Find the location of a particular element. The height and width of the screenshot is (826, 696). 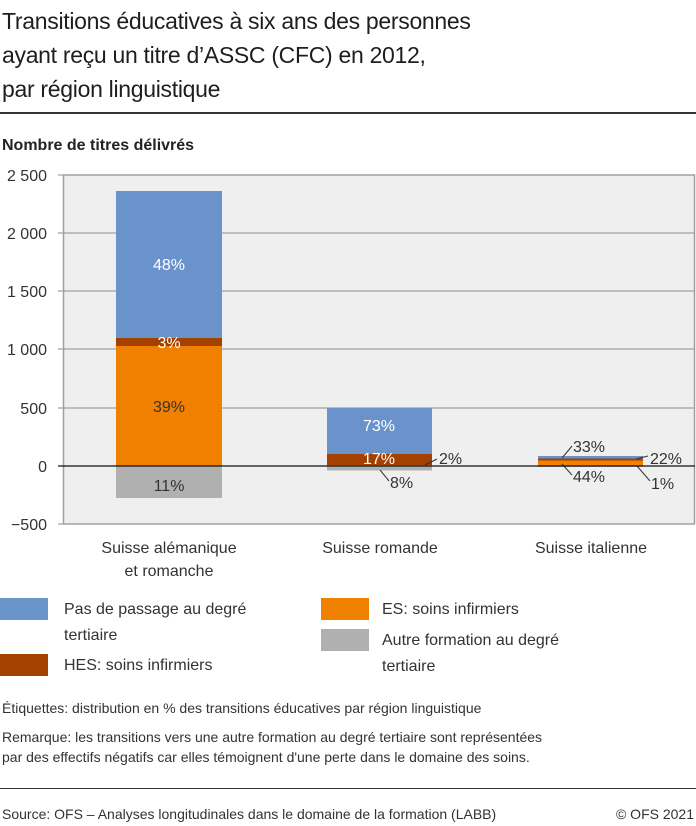

label-48: 48% is located at coordinates (169, 265).